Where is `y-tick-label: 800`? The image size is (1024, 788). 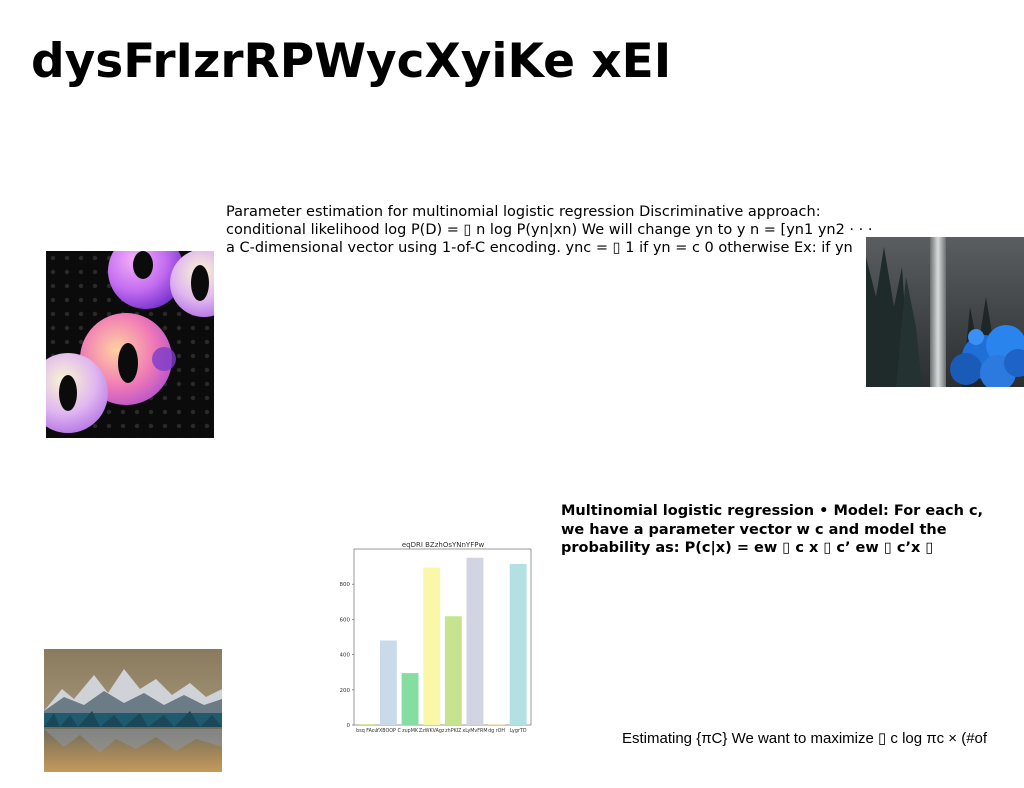
y-tick-label: 800 is located at coordinates (345, 585).